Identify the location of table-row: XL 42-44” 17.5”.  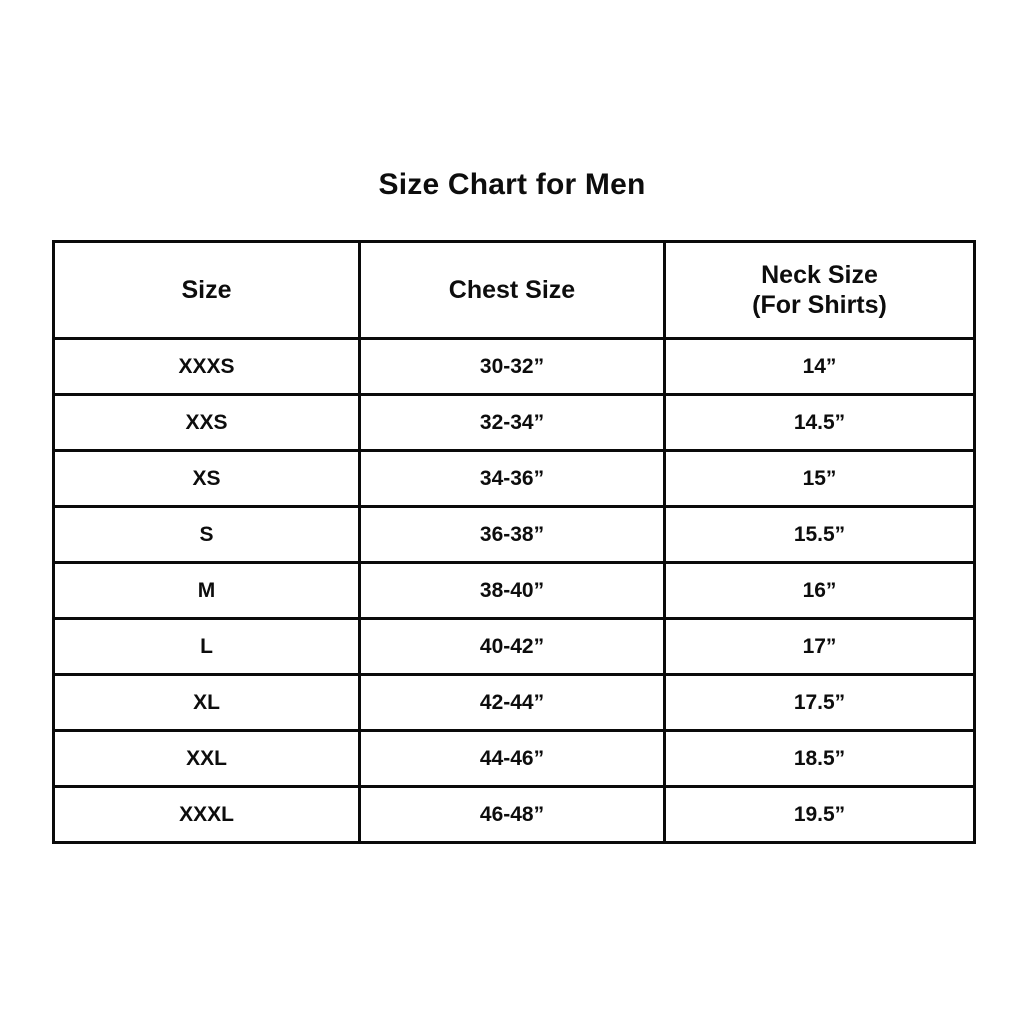
(514, 702).